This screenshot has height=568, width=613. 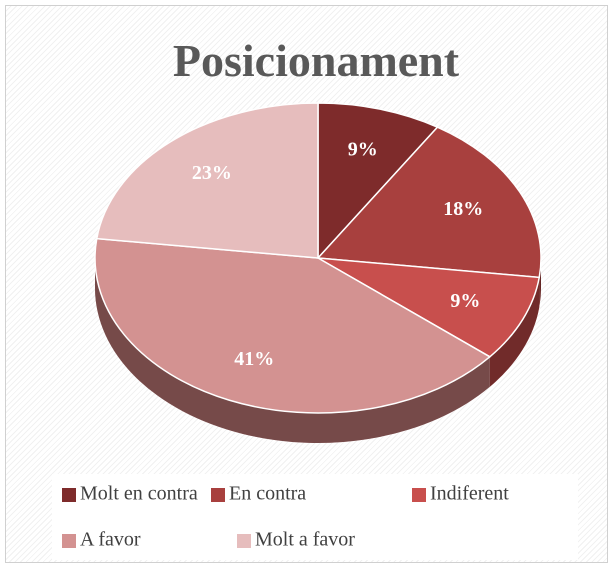 What do you see at coordinates (212, 173) in the screenshot?
I see `data-label: 23%` at bounding box center [212, 173].